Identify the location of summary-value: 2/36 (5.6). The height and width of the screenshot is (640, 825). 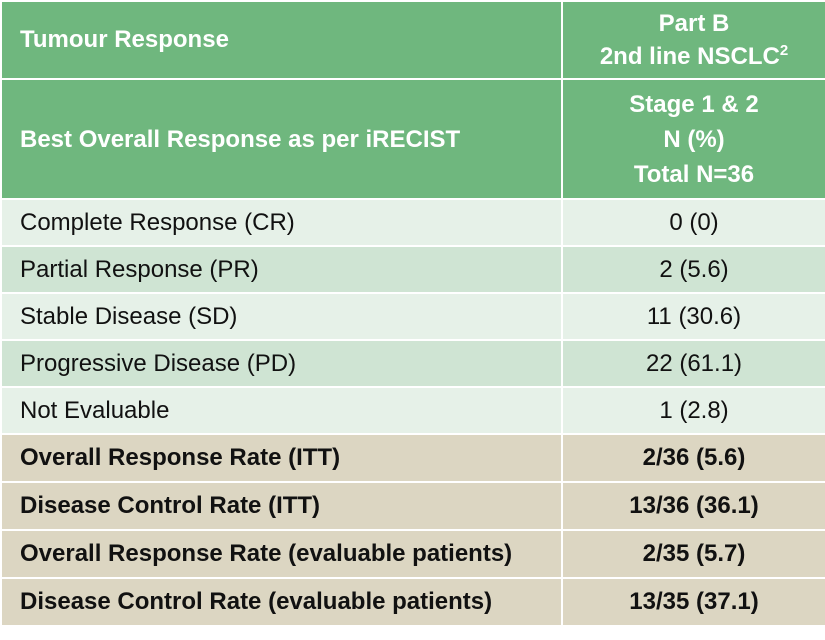
(693, 458).